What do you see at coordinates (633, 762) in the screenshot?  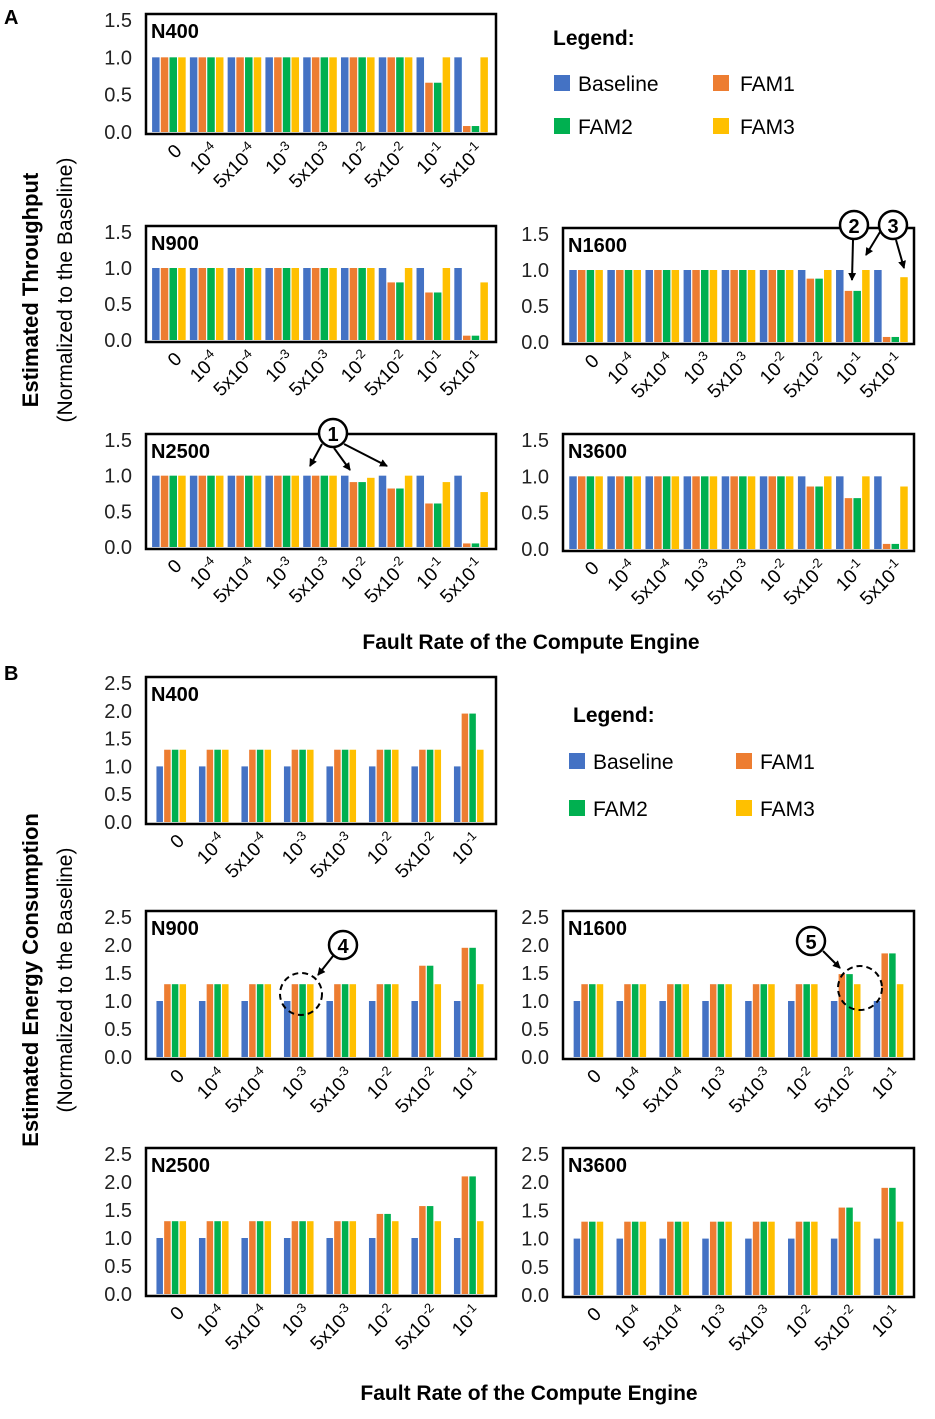 I see `legend-label-baseline: Baseline` at bounding box center [633, 762].